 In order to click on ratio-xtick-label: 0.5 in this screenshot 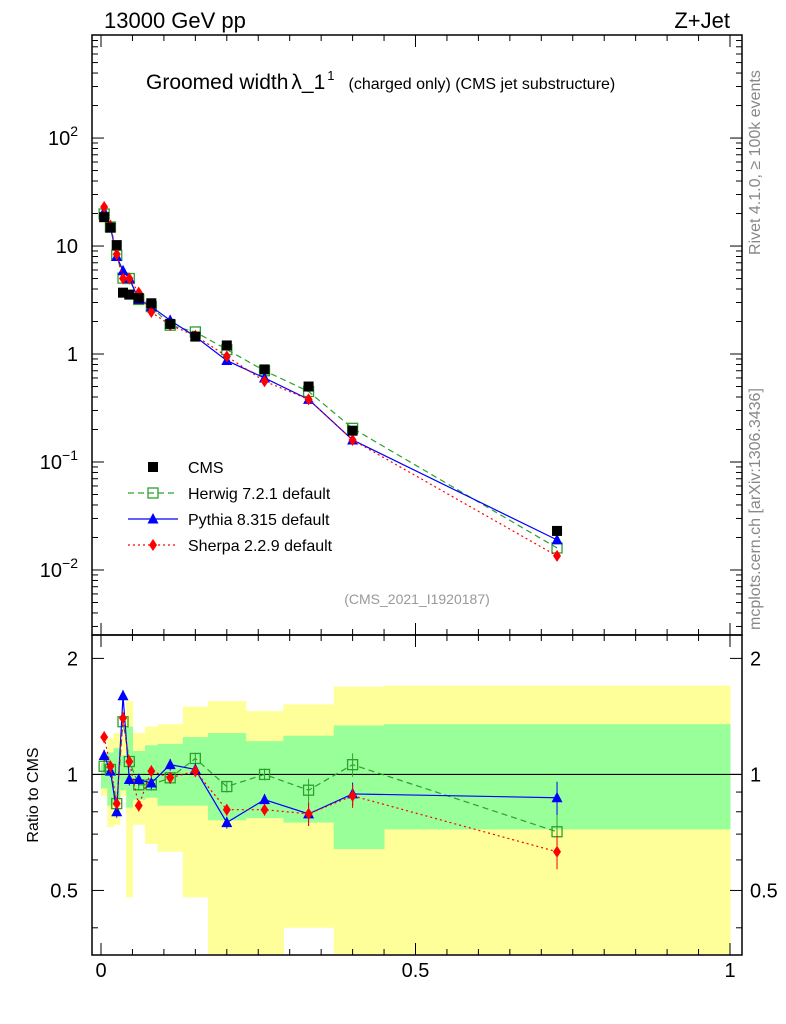, I will do `click(416, 971)`.